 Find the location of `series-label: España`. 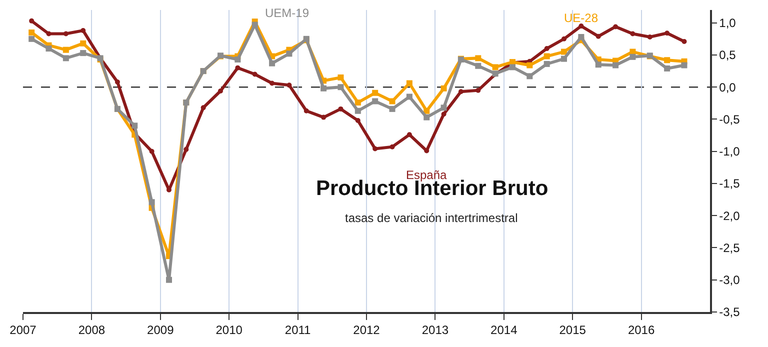

series-label: España is located at coordinates (427, 175).